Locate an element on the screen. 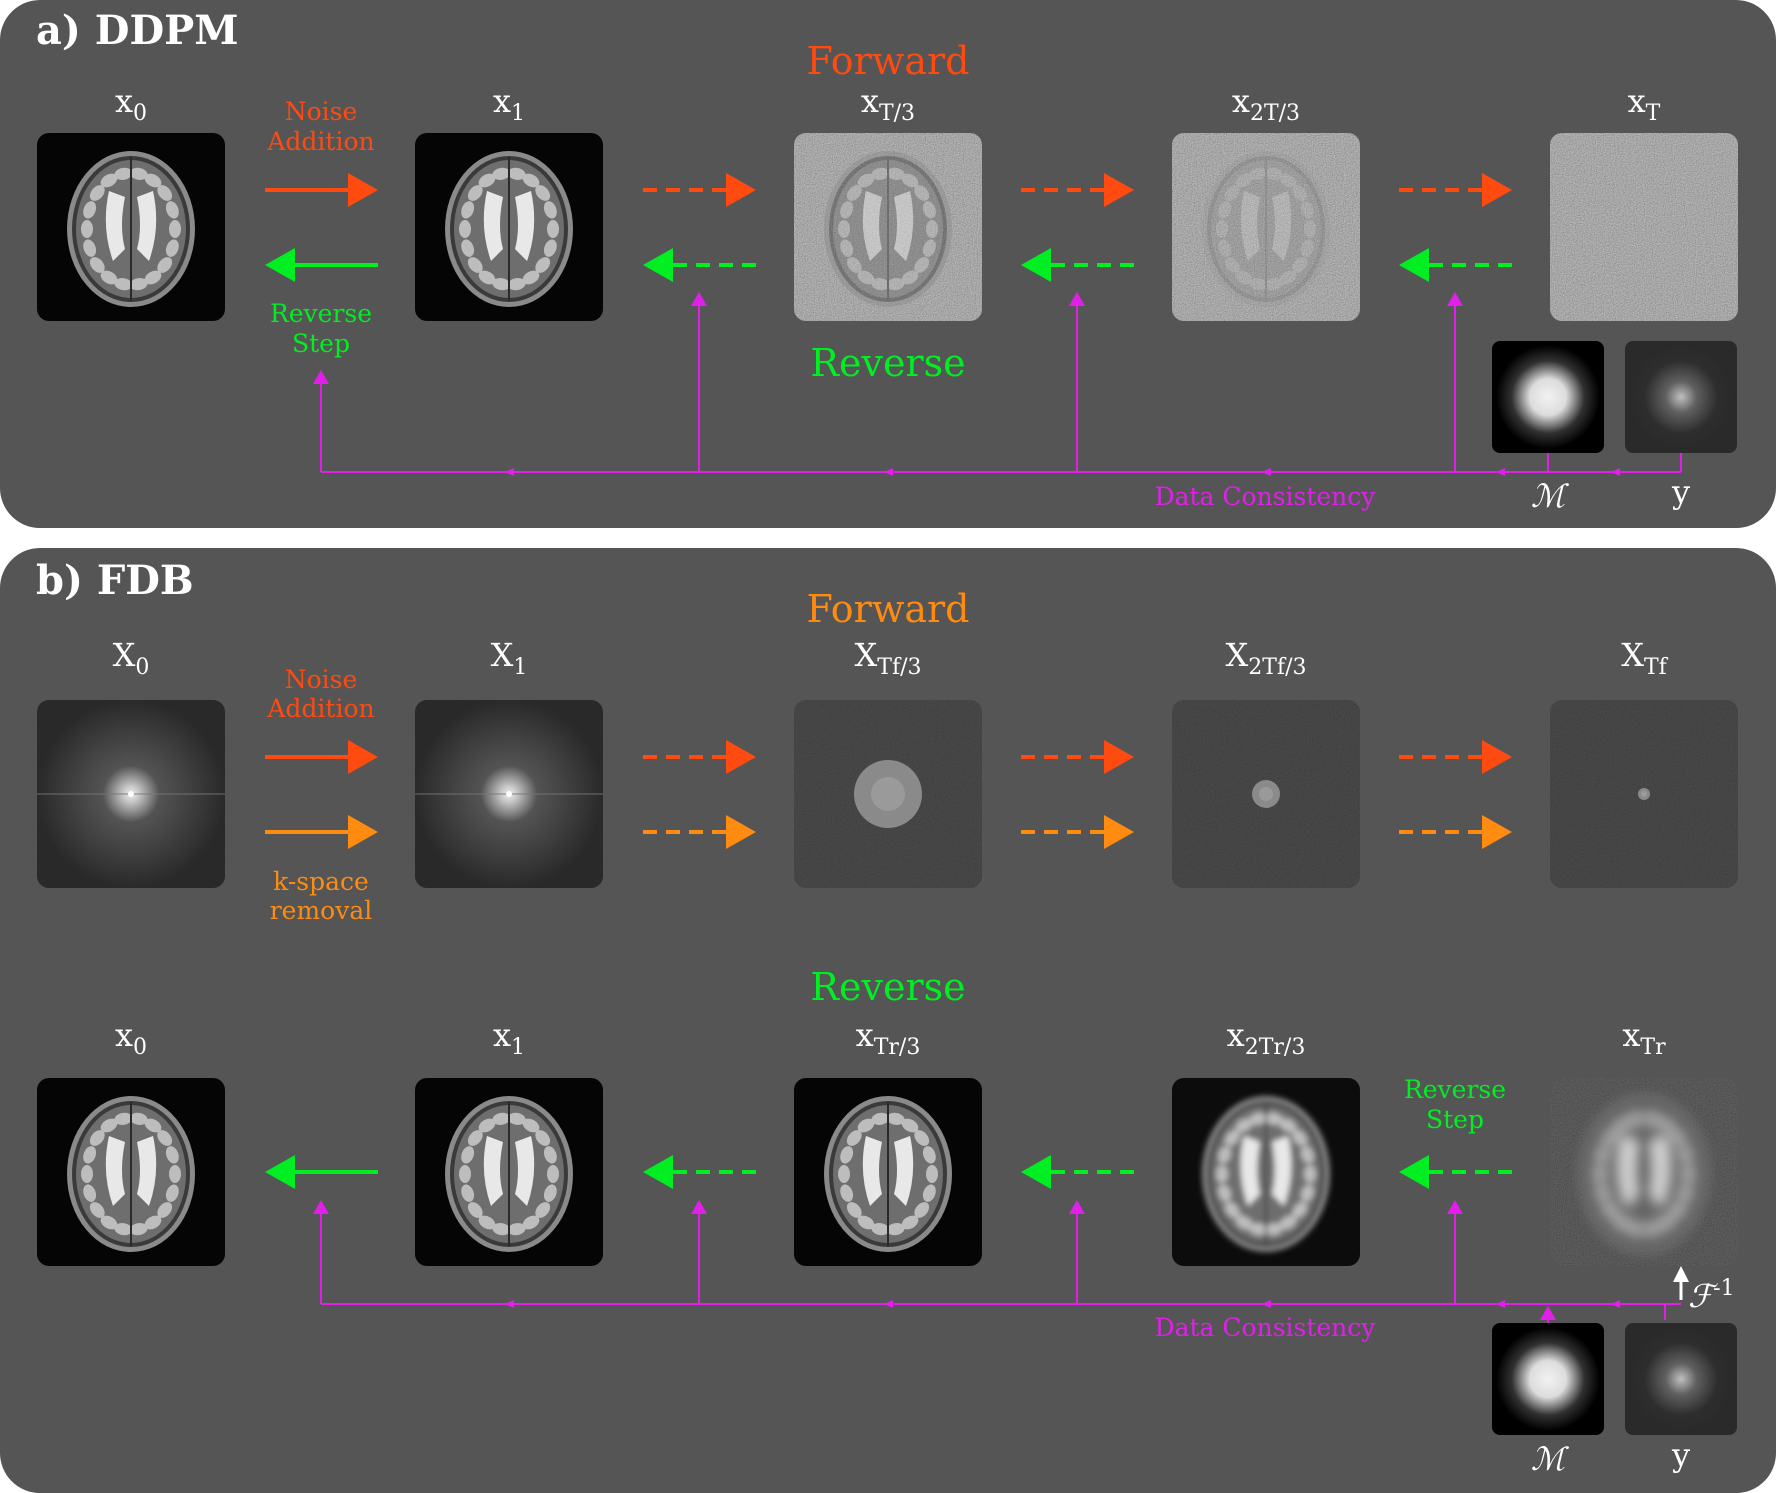  ddpm-reverse-arrow-2-head is located at coordinates (1036, 265).